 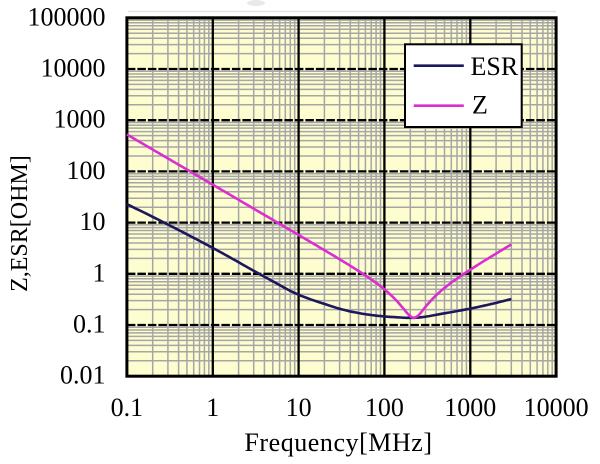 I want to click on svg-text: Z,ESR[OHM], so click(x=20, y=223).